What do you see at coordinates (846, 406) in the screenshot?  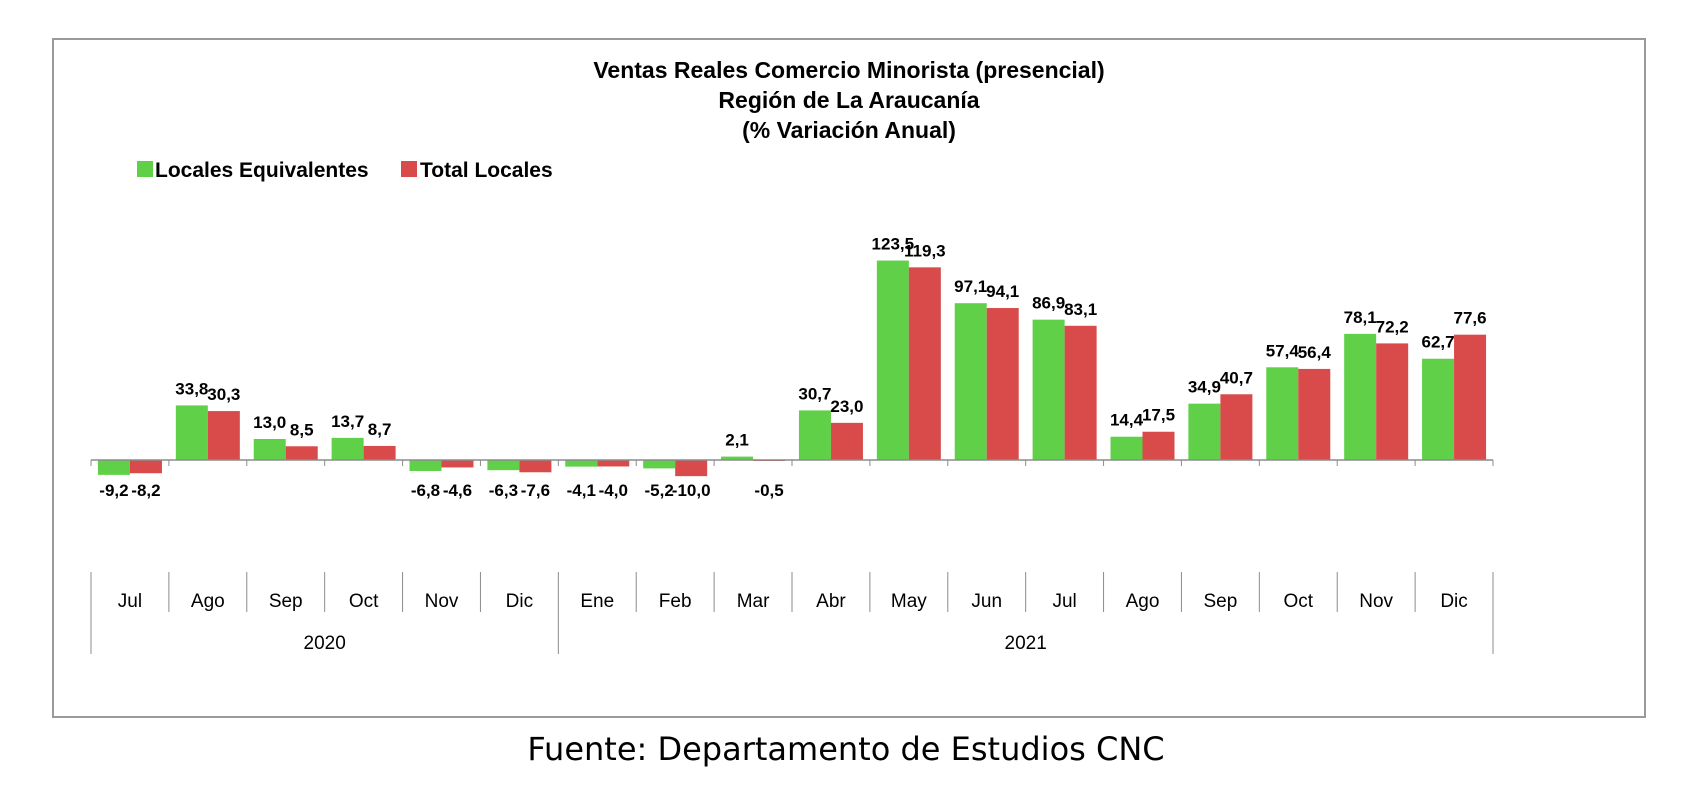 I see `data-label-total-locales-9: 23,0` at bounding box center [846, 406].